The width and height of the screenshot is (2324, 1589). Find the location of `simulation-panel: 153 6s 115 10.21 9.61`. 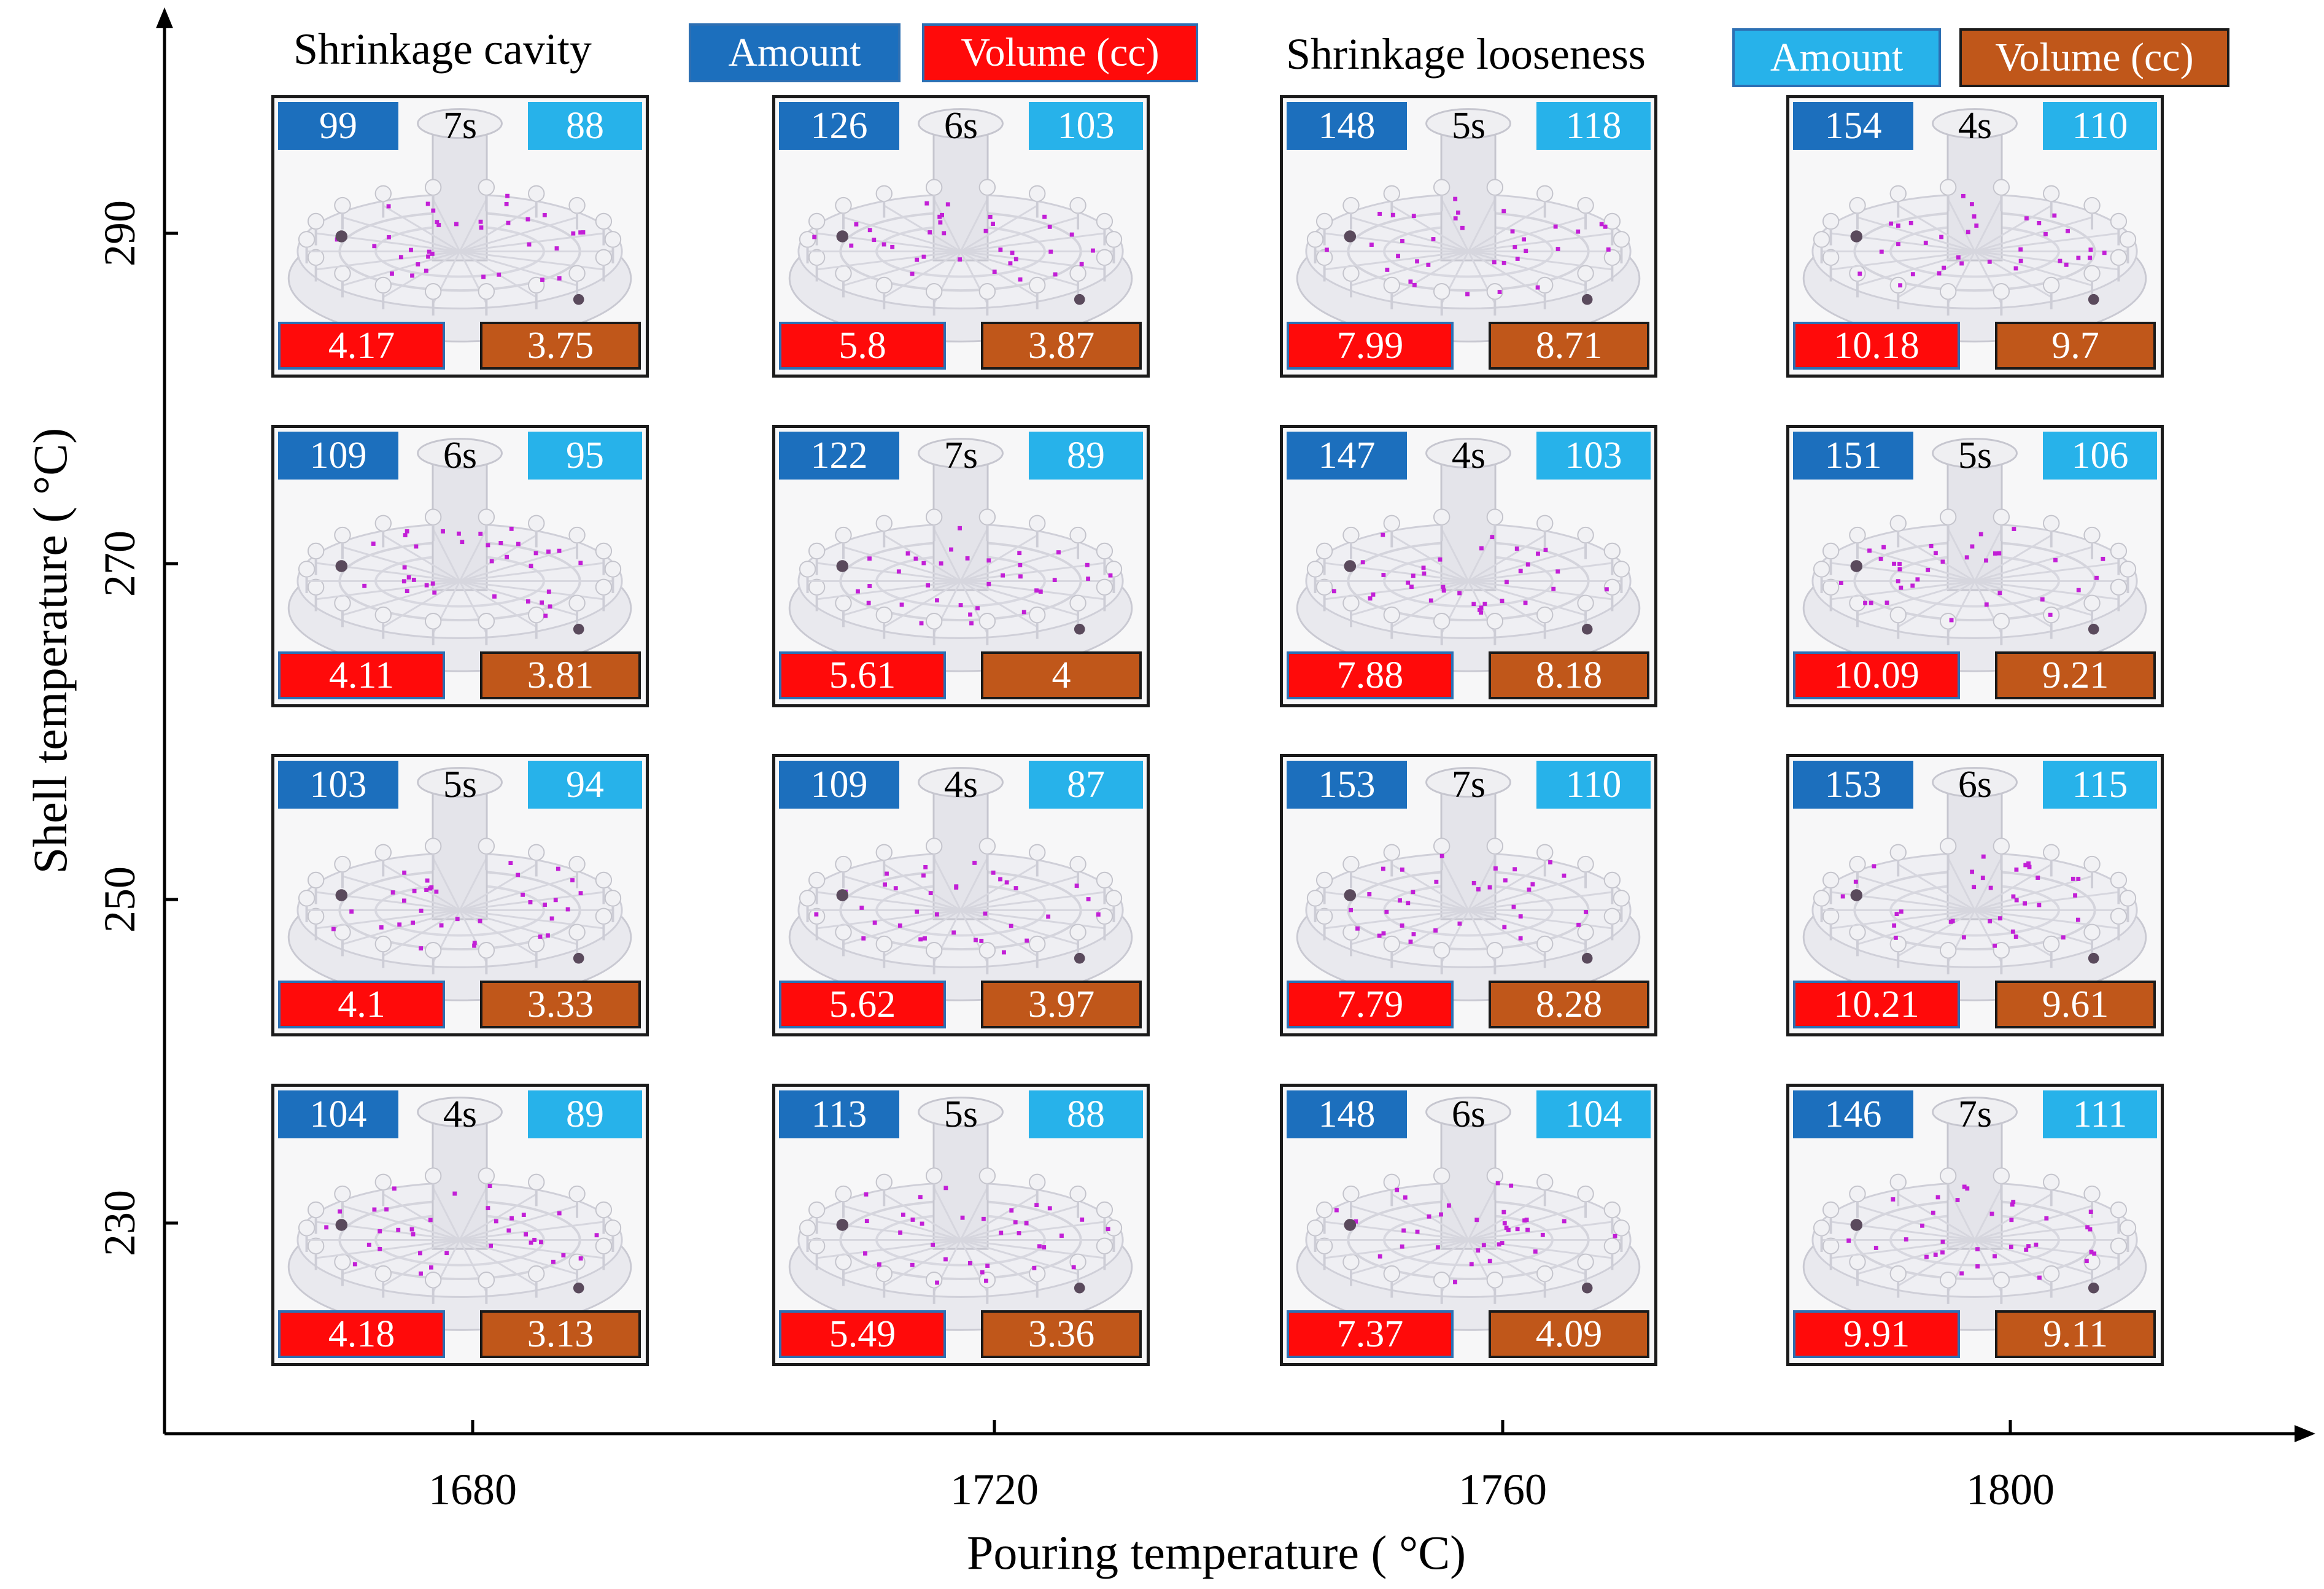

simulation-panel: 153 6s 115 10.21 9.61 is located at coordinates (1975, 895).